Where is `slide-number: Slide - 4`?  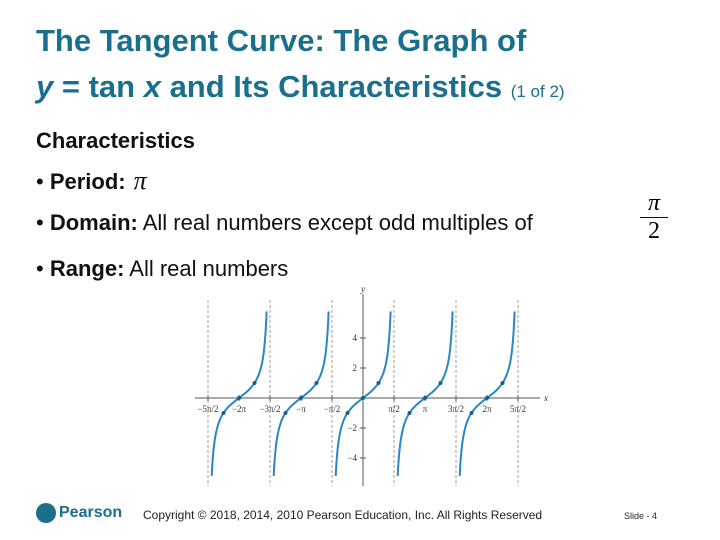
slide-number: Slide - 4 is located at coordinates (641, 516).